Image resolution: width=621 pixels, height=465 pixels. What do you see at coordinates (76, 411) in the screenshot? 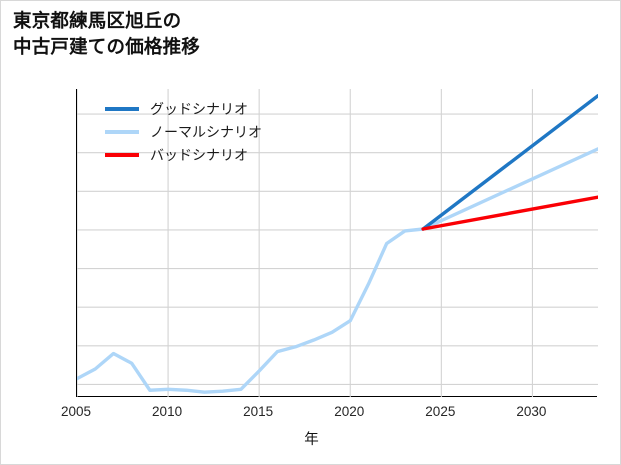
I see `x-axis-tick: 2005` at bounding box center [76, 411].